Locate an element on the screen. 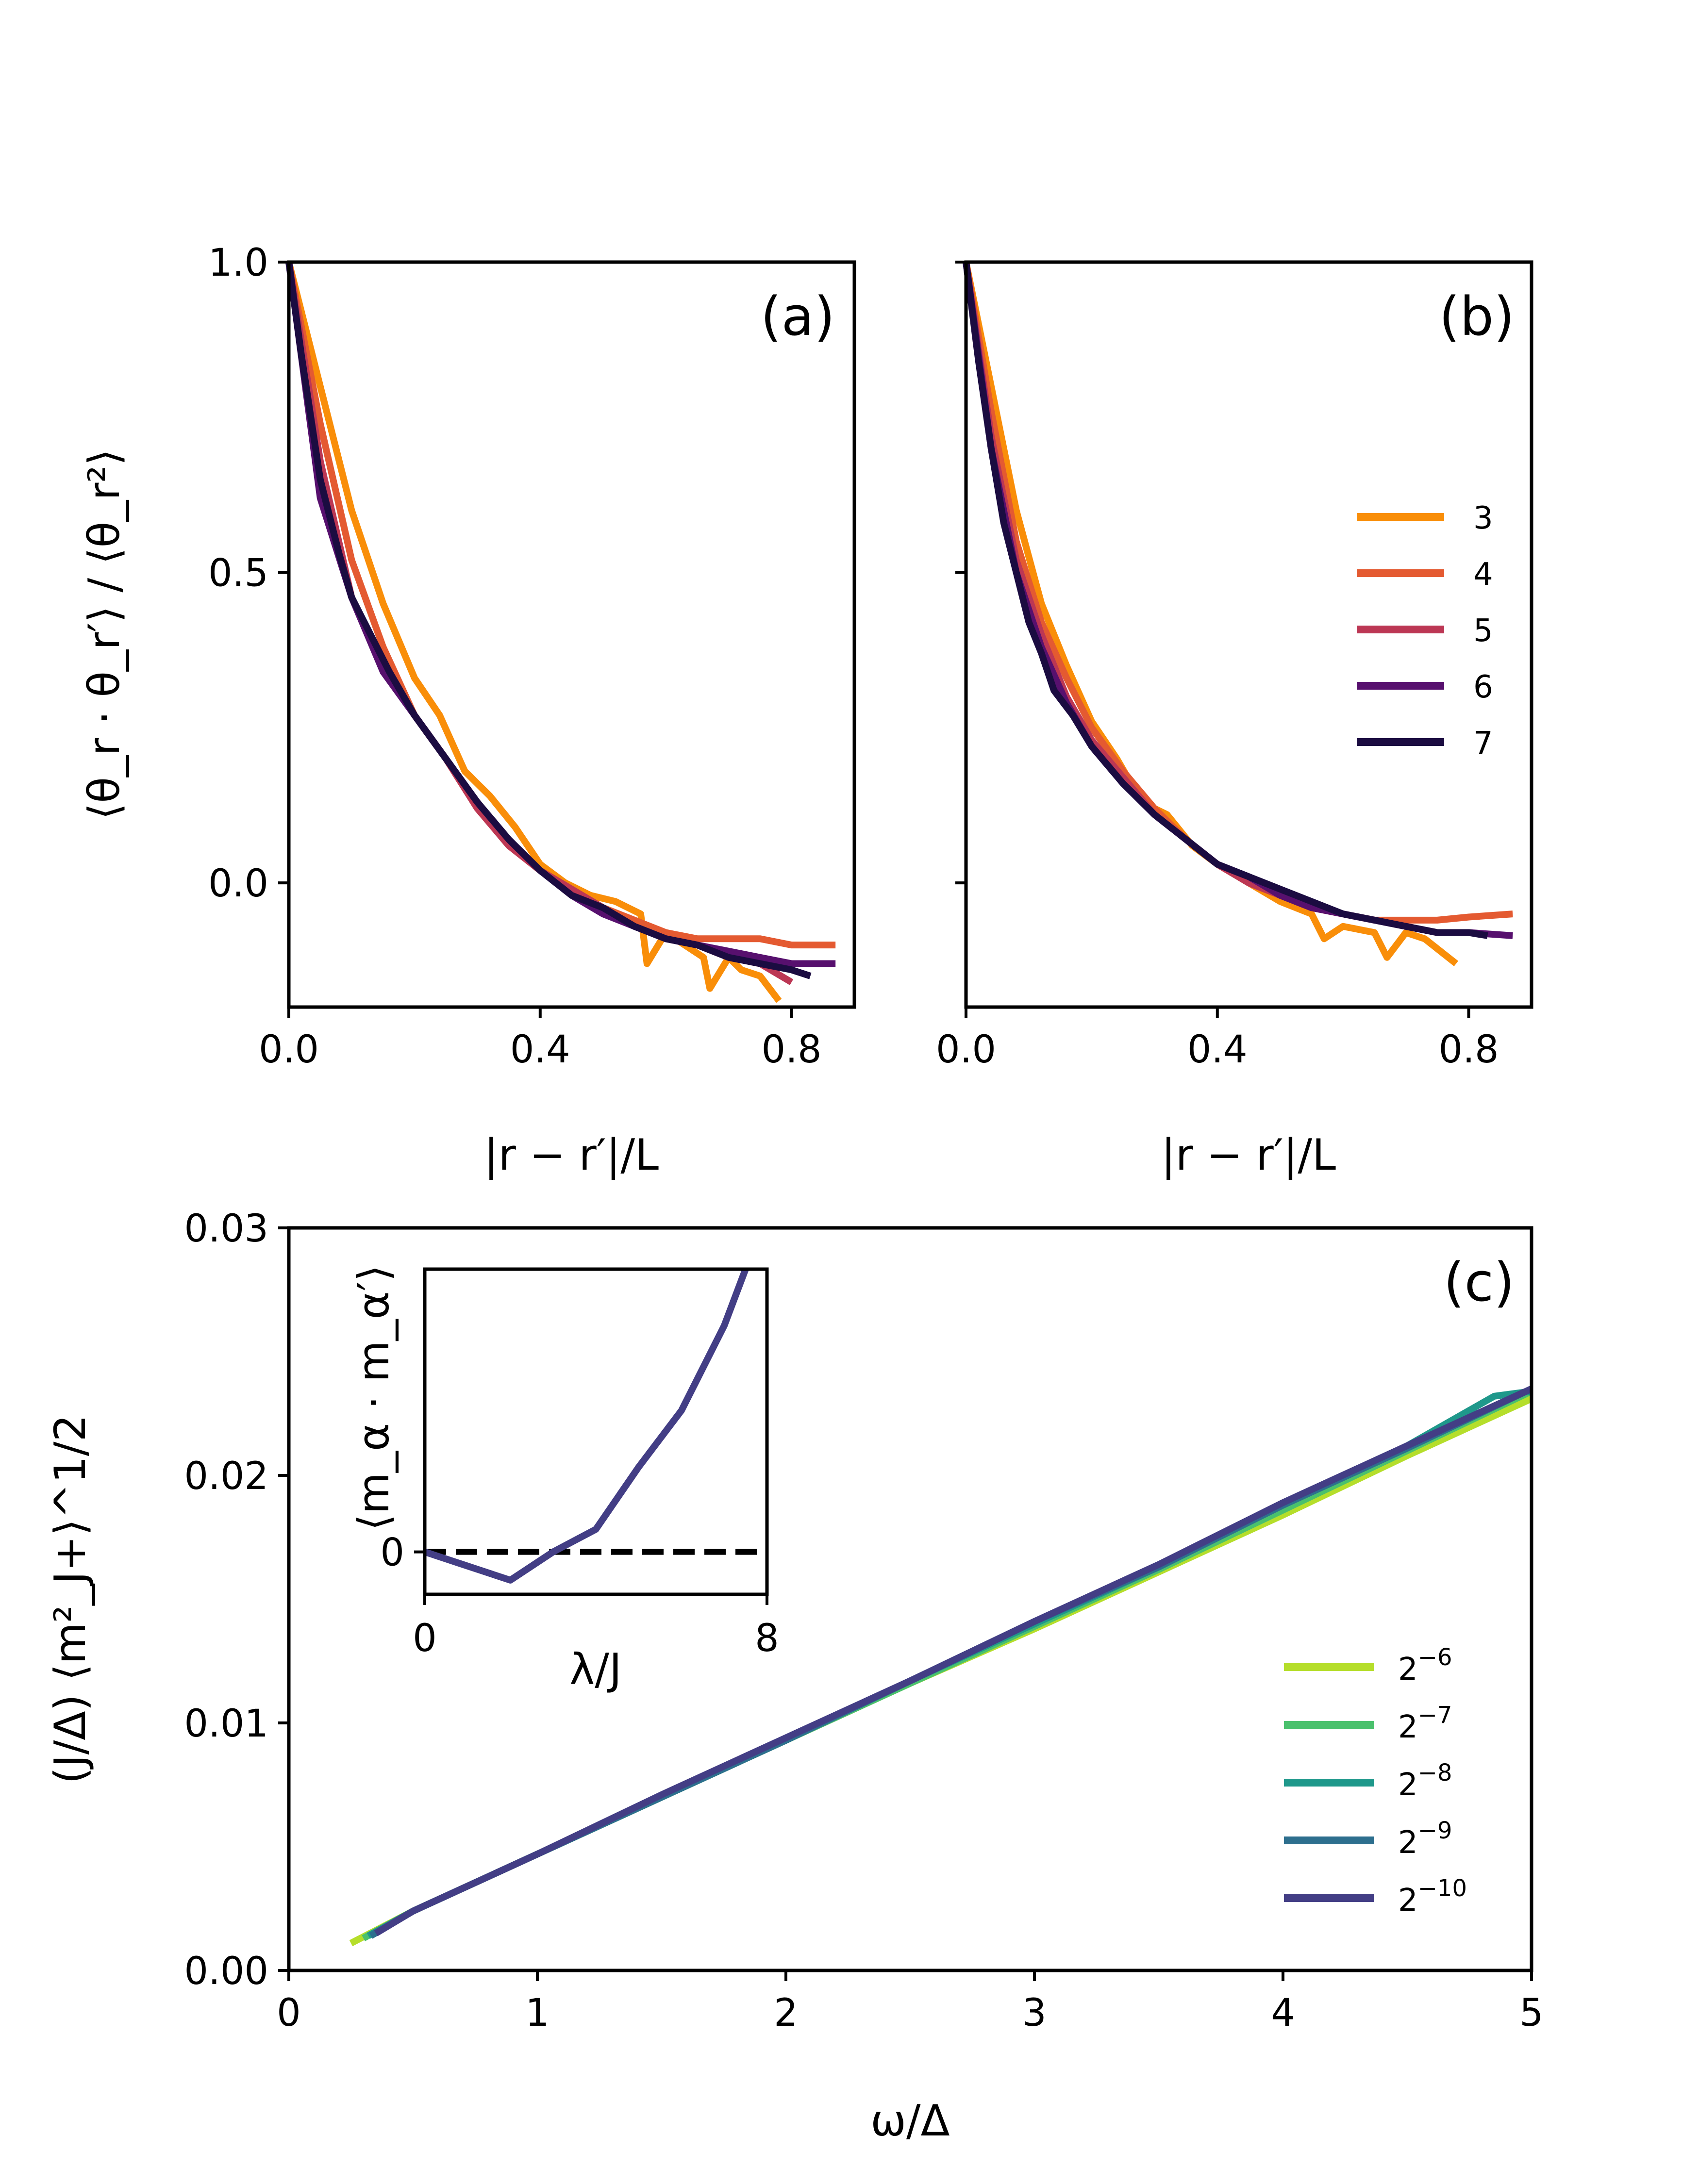 This screenshot has height=2184, width=1699. panel-a-frame is located at coordinates (571, 634).